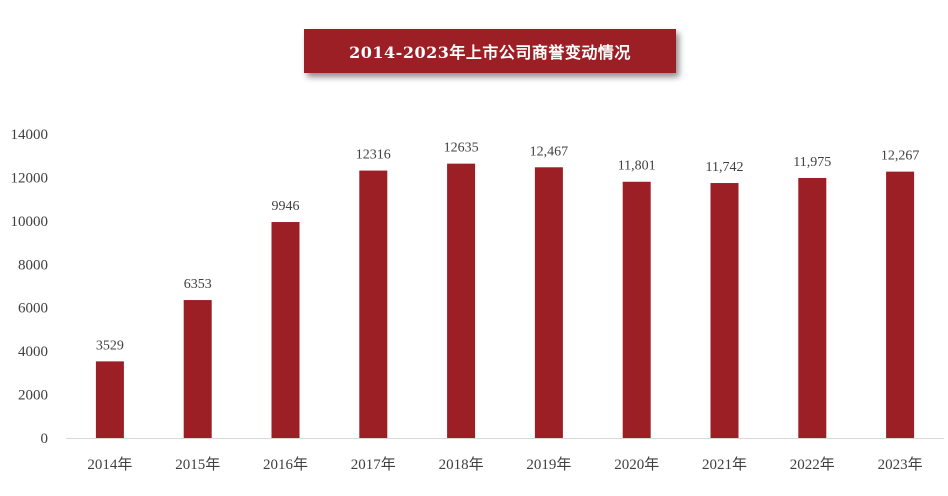  Describe the element at coordinates (33, 396) in the screenshot. I see `y-tick-label: 2000` at that location.